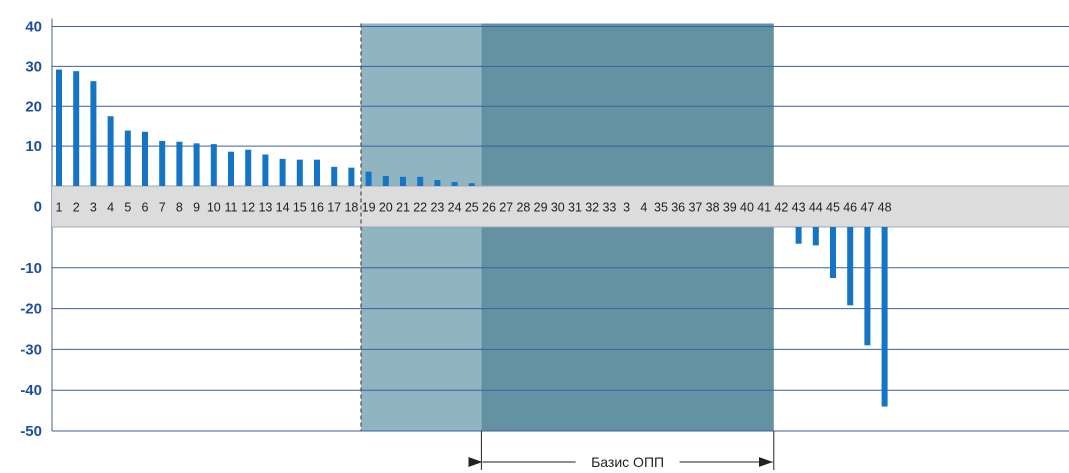  Describe the element at coordinates (592, 208) in the screenshot. I see `x-tick-32-32: 32` at that location.